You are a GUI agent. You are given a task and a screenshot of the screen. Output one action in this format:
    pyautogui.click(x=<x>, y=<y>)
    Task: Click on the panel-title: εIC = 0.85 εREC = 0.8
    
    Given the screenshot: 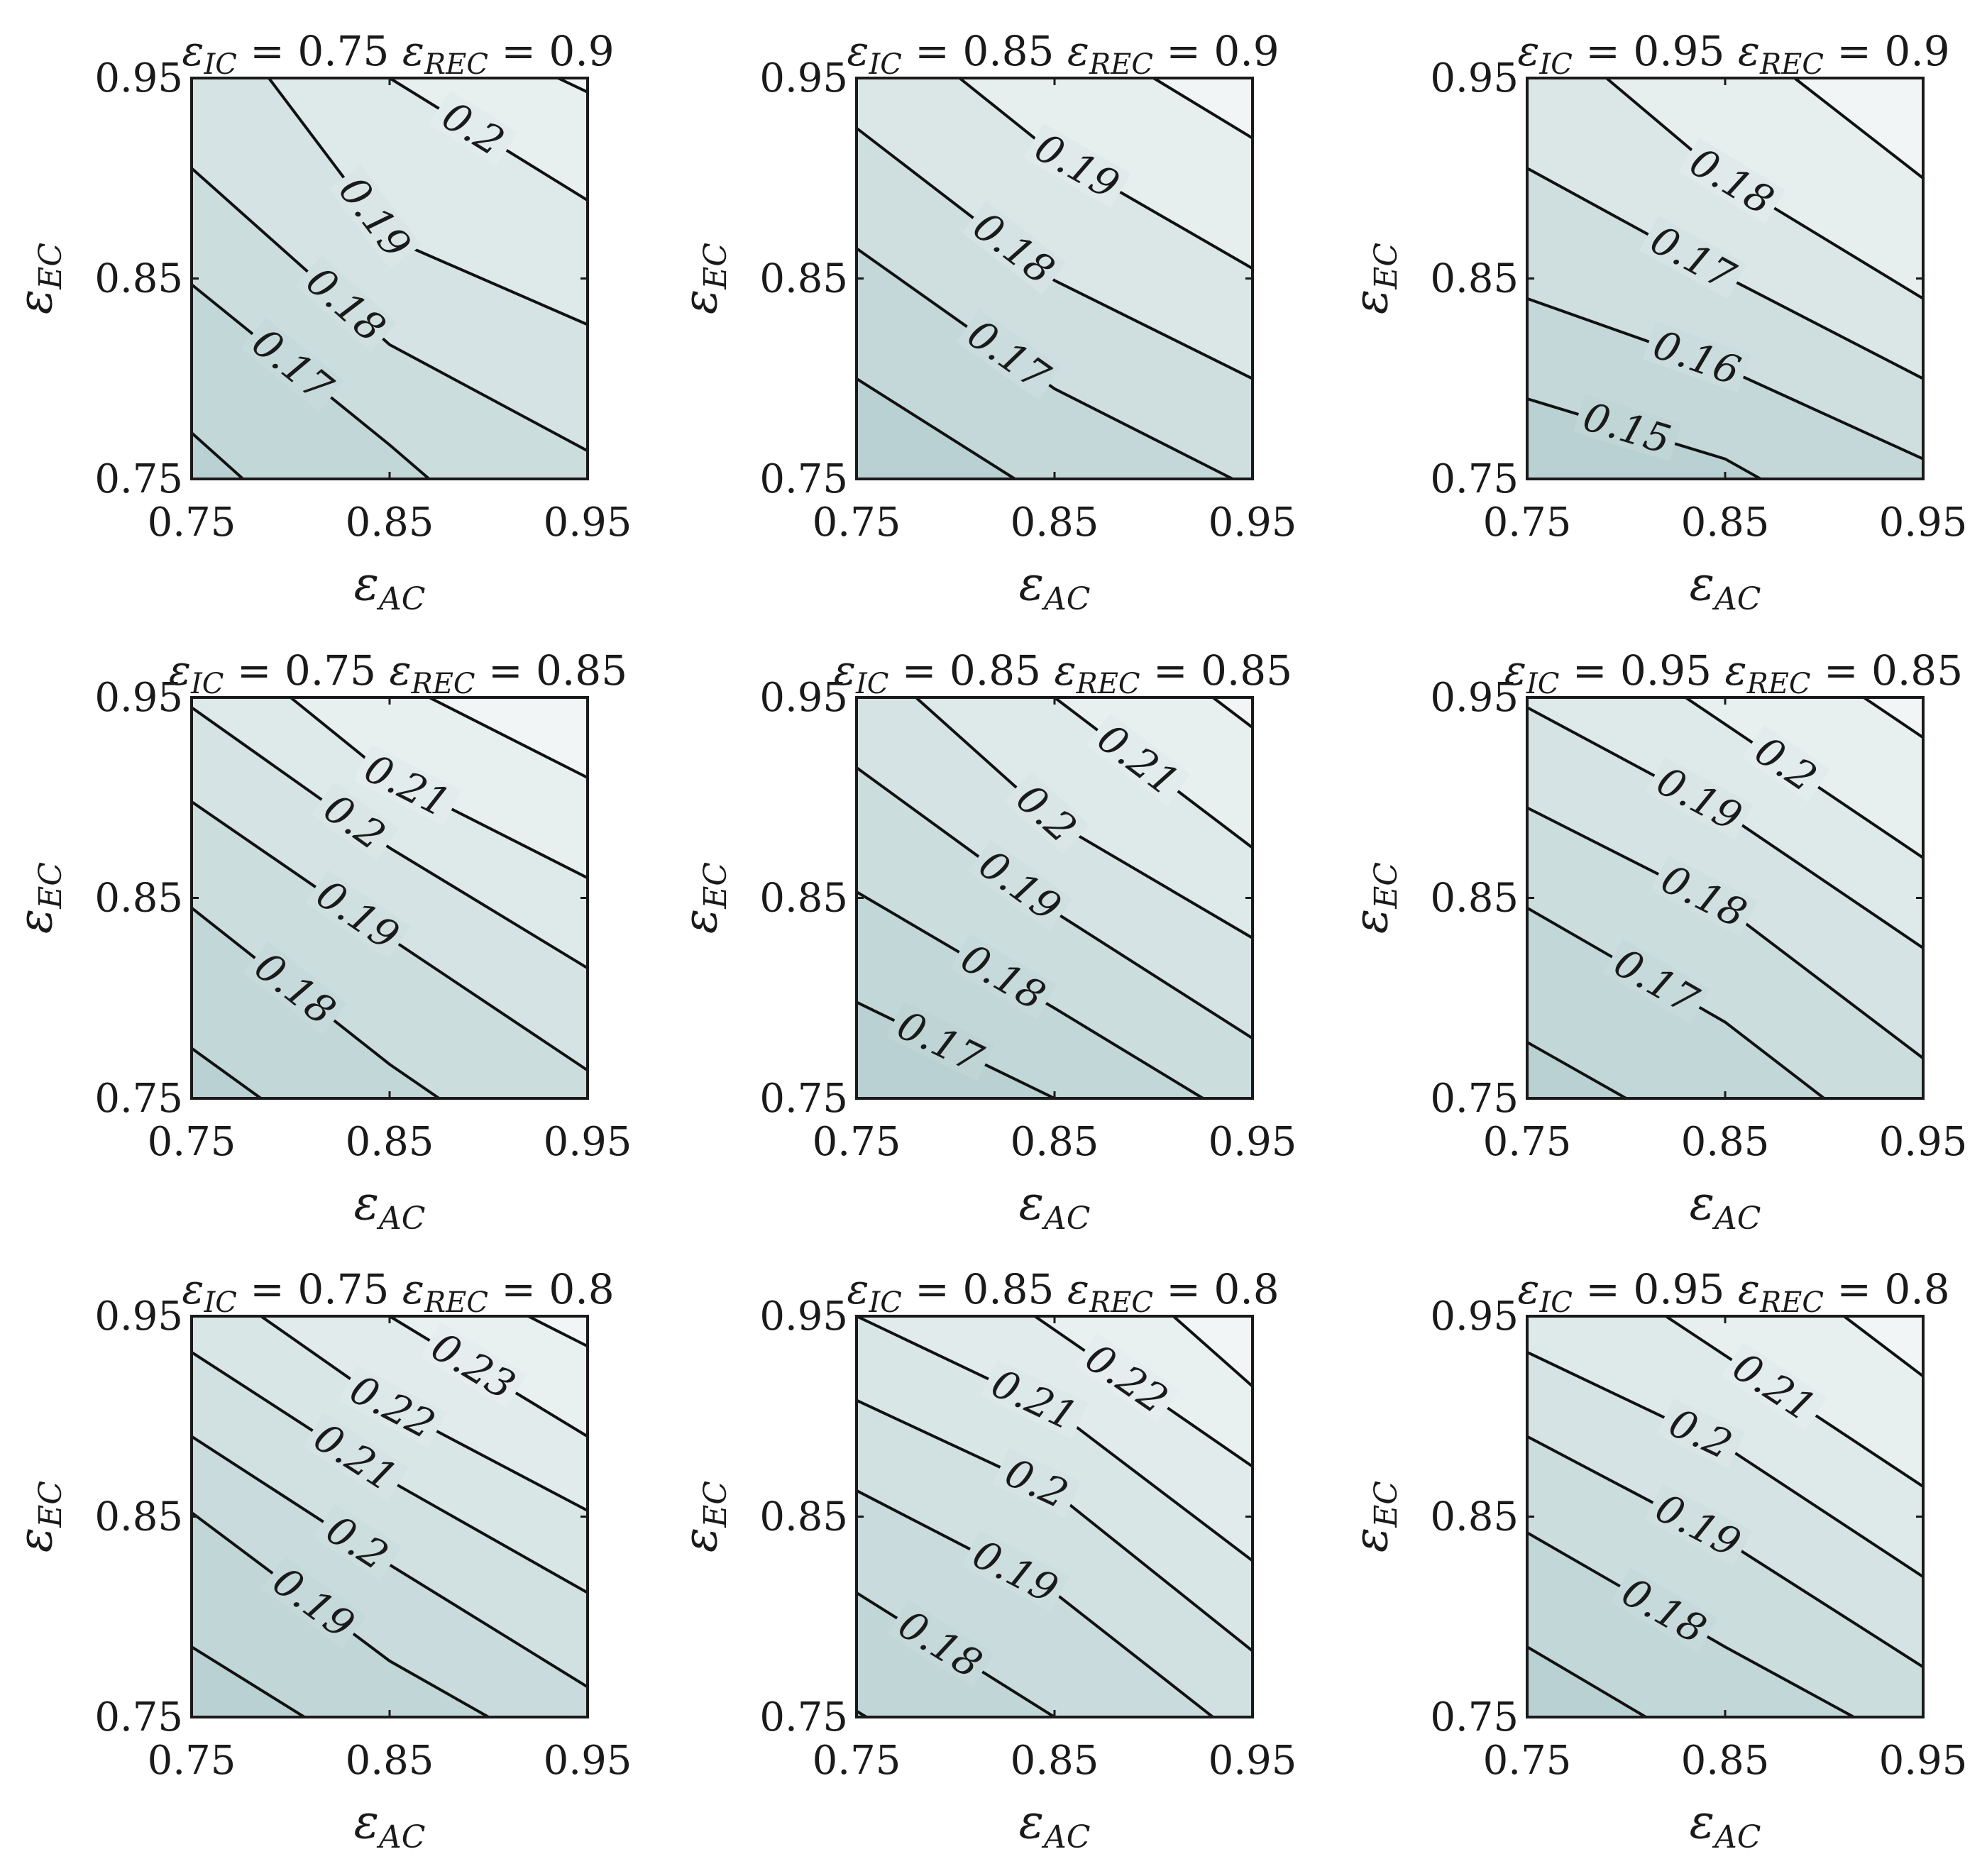 What is the action you would take?
    pyautogui.click(x=1063, y=1292)
    